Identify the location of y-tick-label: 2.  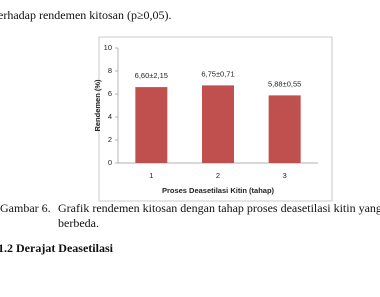
(110, 139).